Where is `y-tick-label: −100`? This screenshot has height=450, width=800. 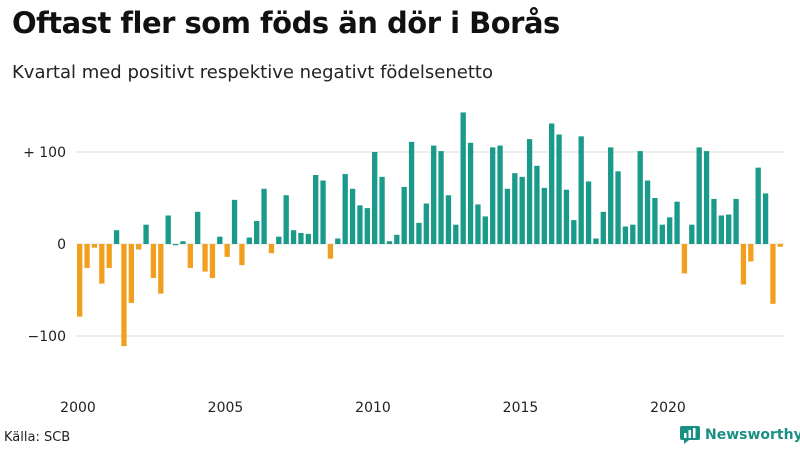 y-tick-label: −100 is located at coordinates (47, 337).